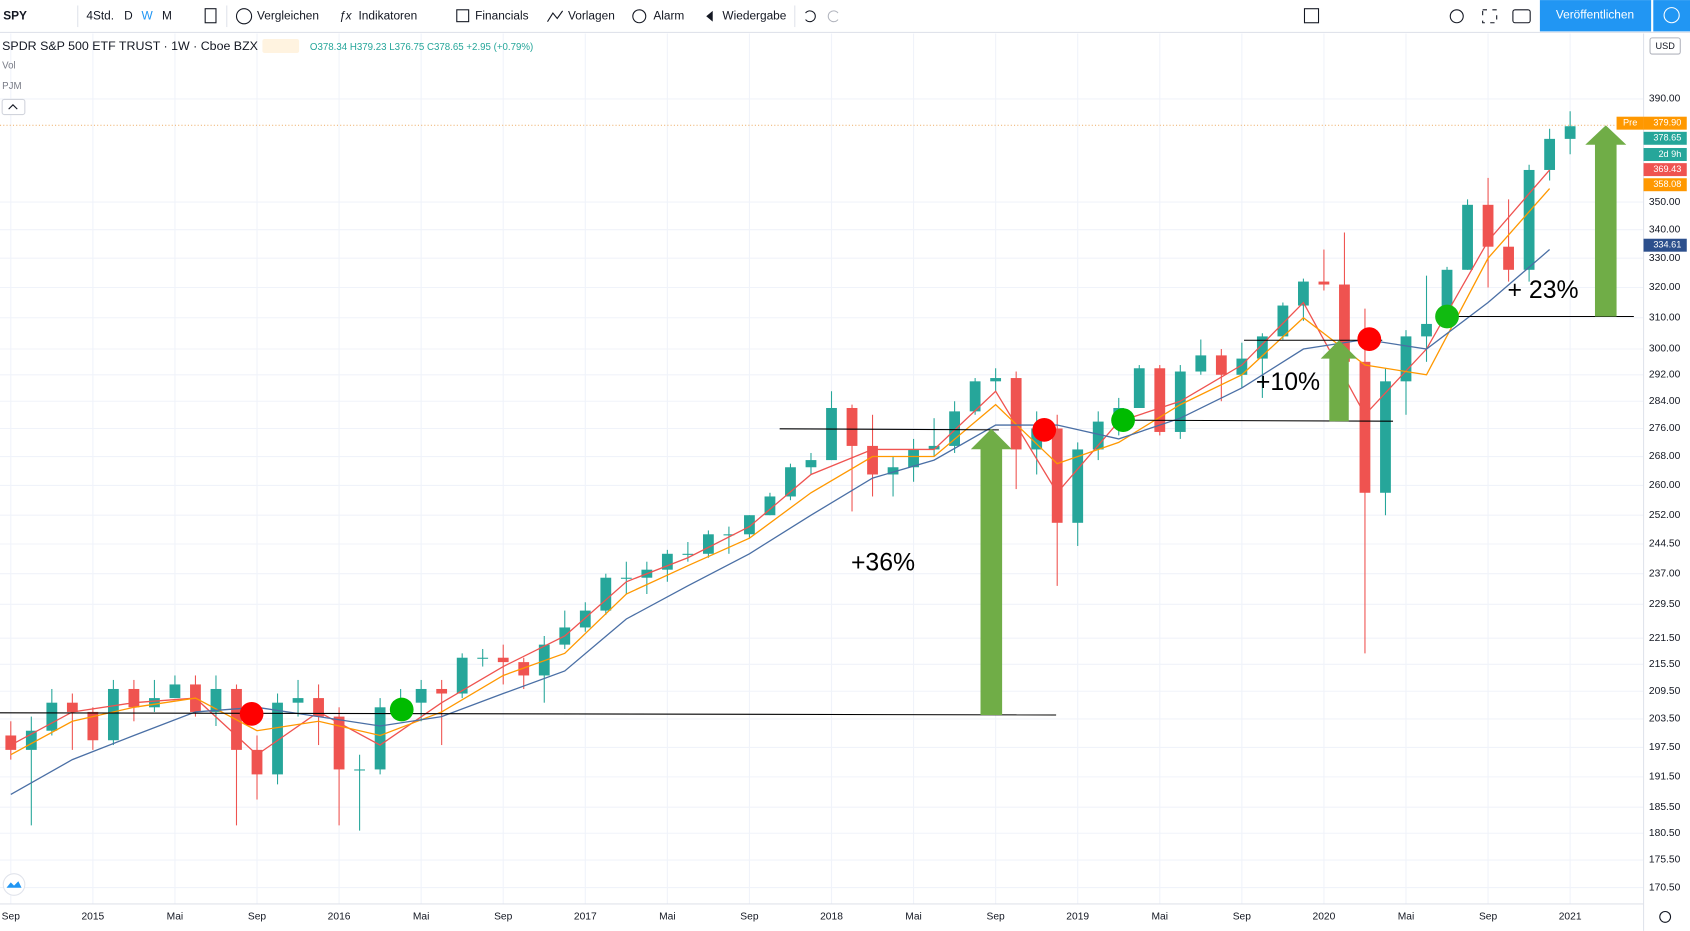 This screenshot has height=931, width=1690. I want to click on y-tick-label: 185.50, so click(1665, 807).